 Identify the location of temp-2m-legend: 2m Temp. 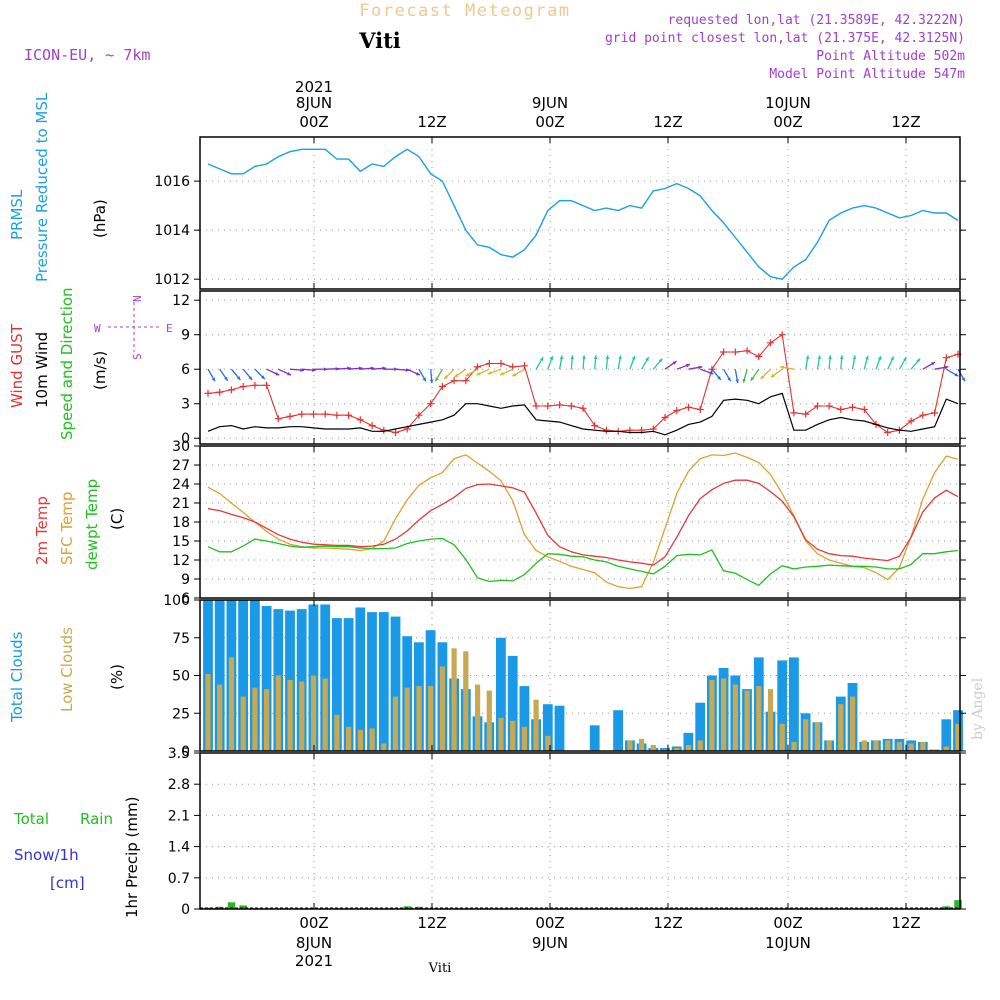
(42, 530).